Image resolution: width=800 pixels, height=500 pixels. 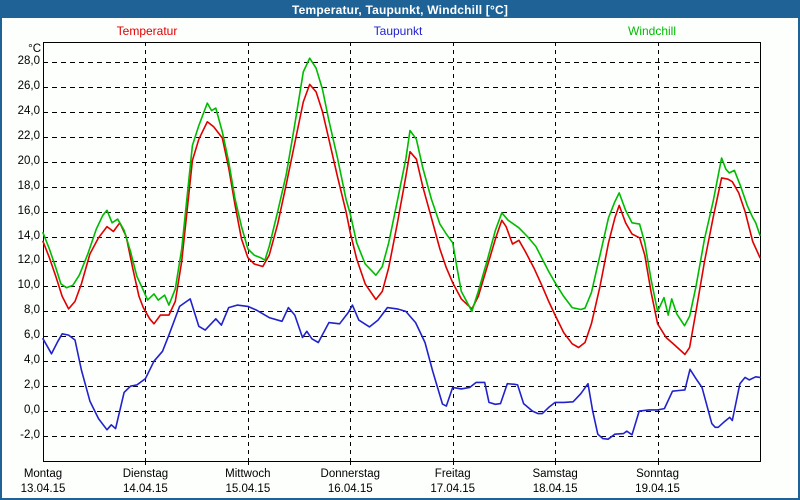 What do you see at coordinates (32, 360) in the screenshot?
I see `y-tick-label: 4,0` at bounding box center [32, 360].